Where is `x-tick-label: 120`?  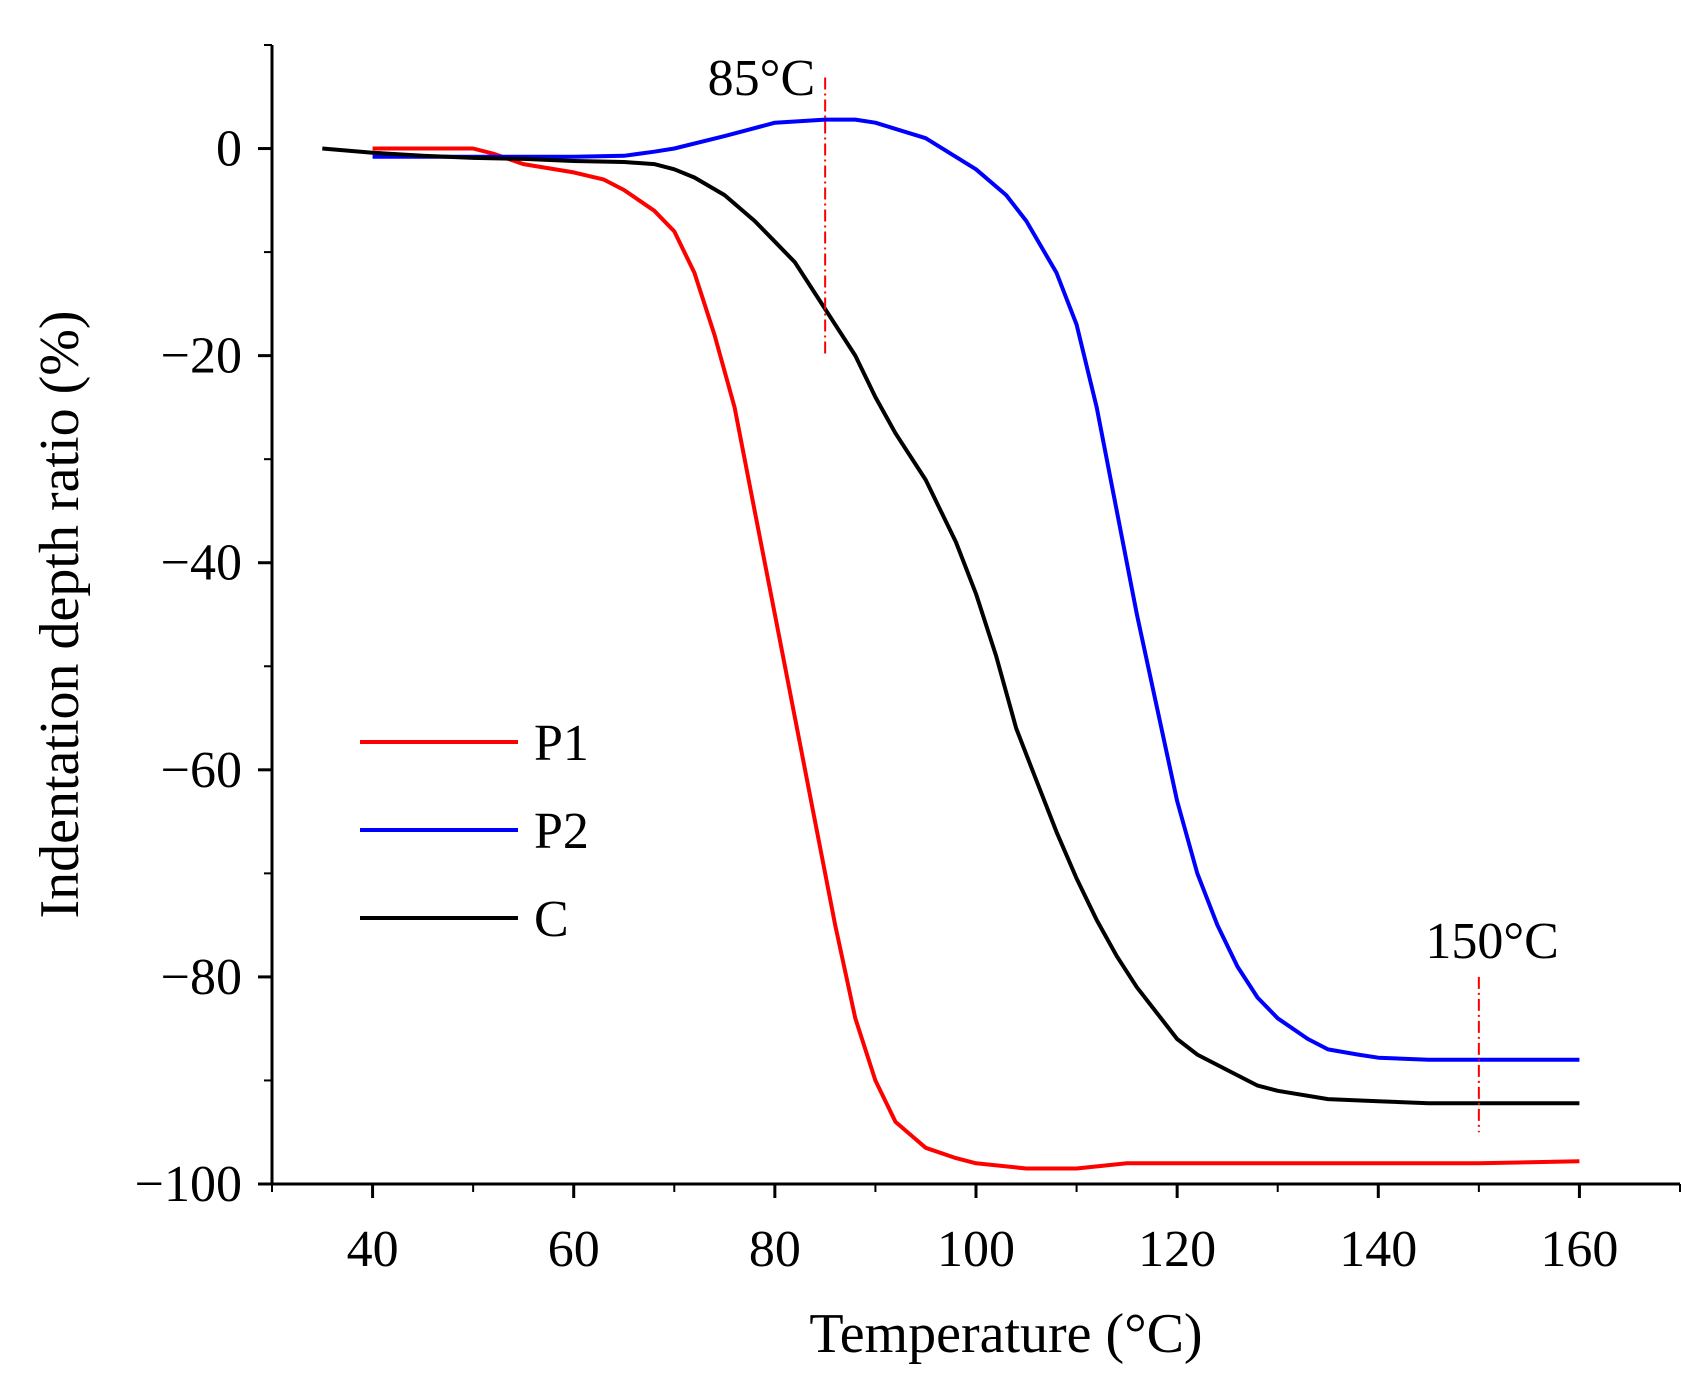
x-tick-label: 120 is located at coordinates (1177, 1249).